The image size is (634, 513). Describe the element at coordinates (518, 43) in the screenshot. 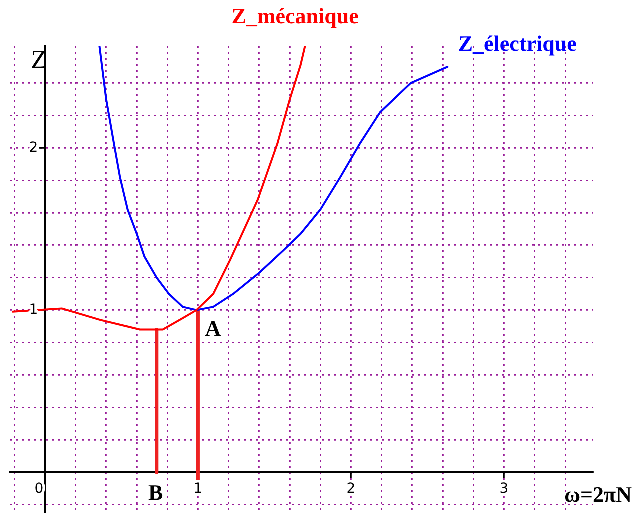

I see `series-label: Z_électrique` at that location.